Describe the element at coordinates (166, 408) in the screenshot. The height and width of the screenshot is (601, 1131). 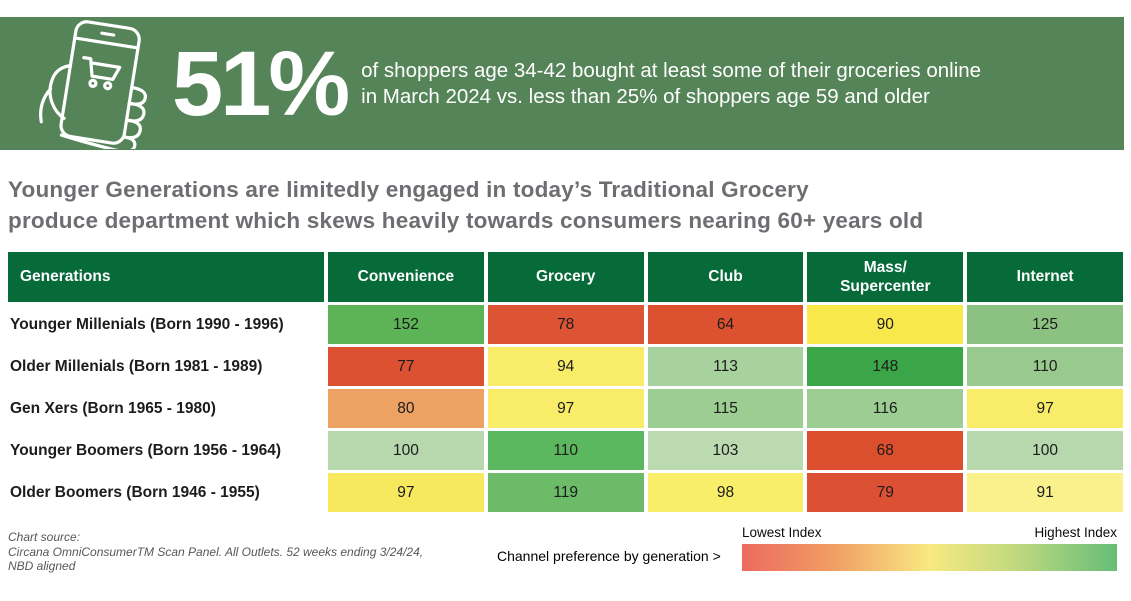
I see `row-label: Gen Xers (Born 1965 - 1980)` at that location.